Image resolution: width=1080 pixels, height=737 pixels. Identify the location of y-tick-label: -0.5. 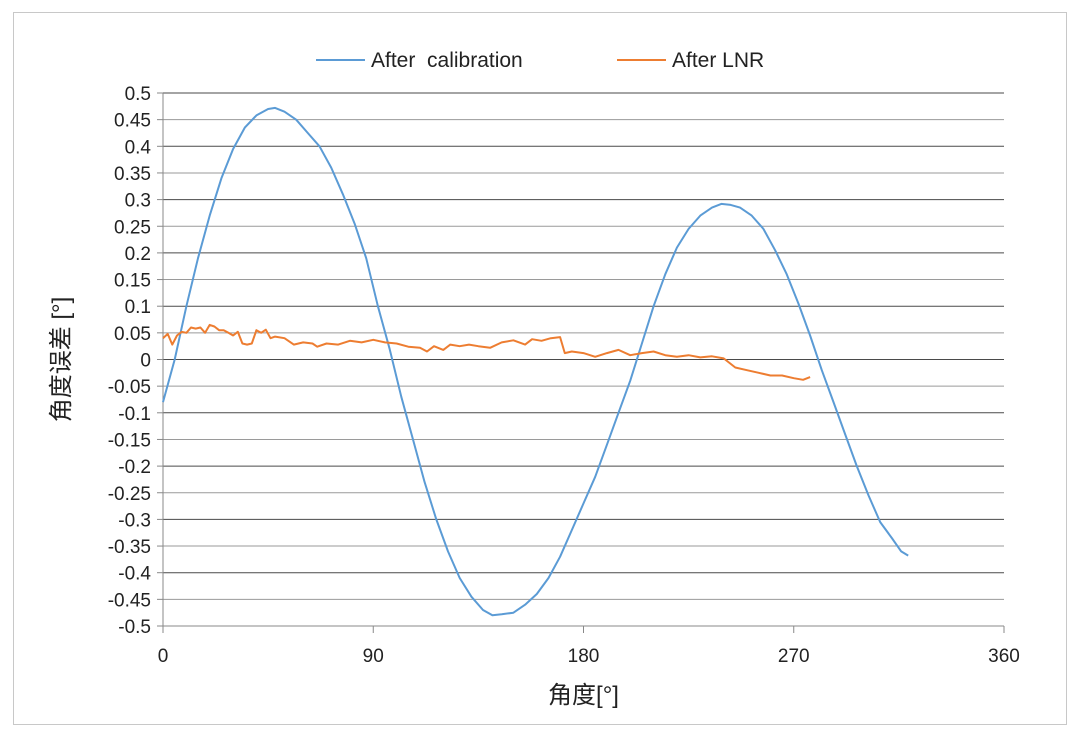
(134, 627).